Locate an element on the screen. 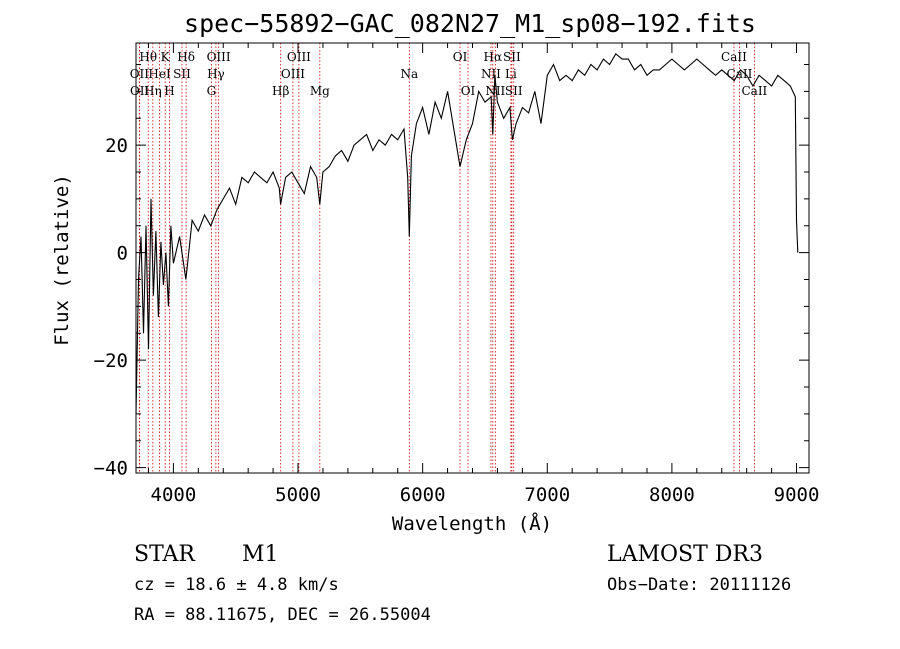  emission-line-label: Hδ is located at coordinates (186, 57).